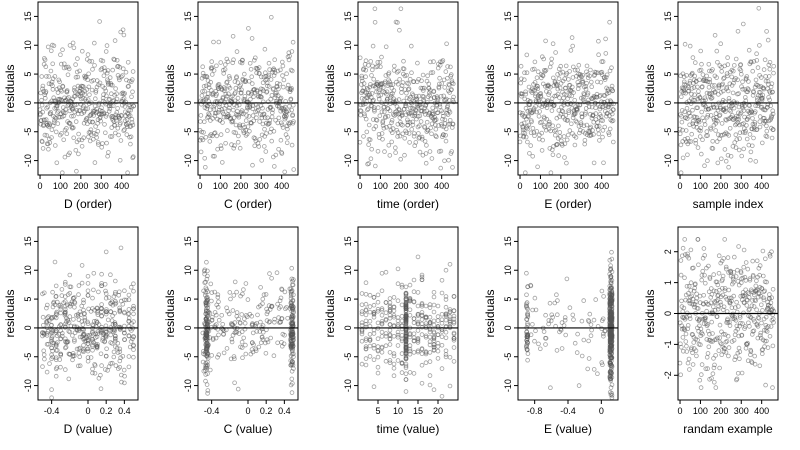 The image size is (800, 450). I want to click on x-axis-label: D (value), so click(88, 429).